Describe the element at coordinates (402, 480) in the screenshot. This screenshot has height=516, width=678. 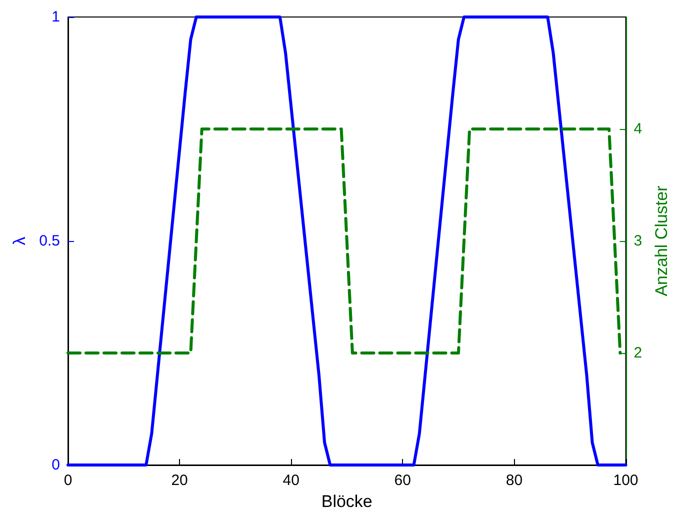
I see `x-tick-label: 60` at that location.